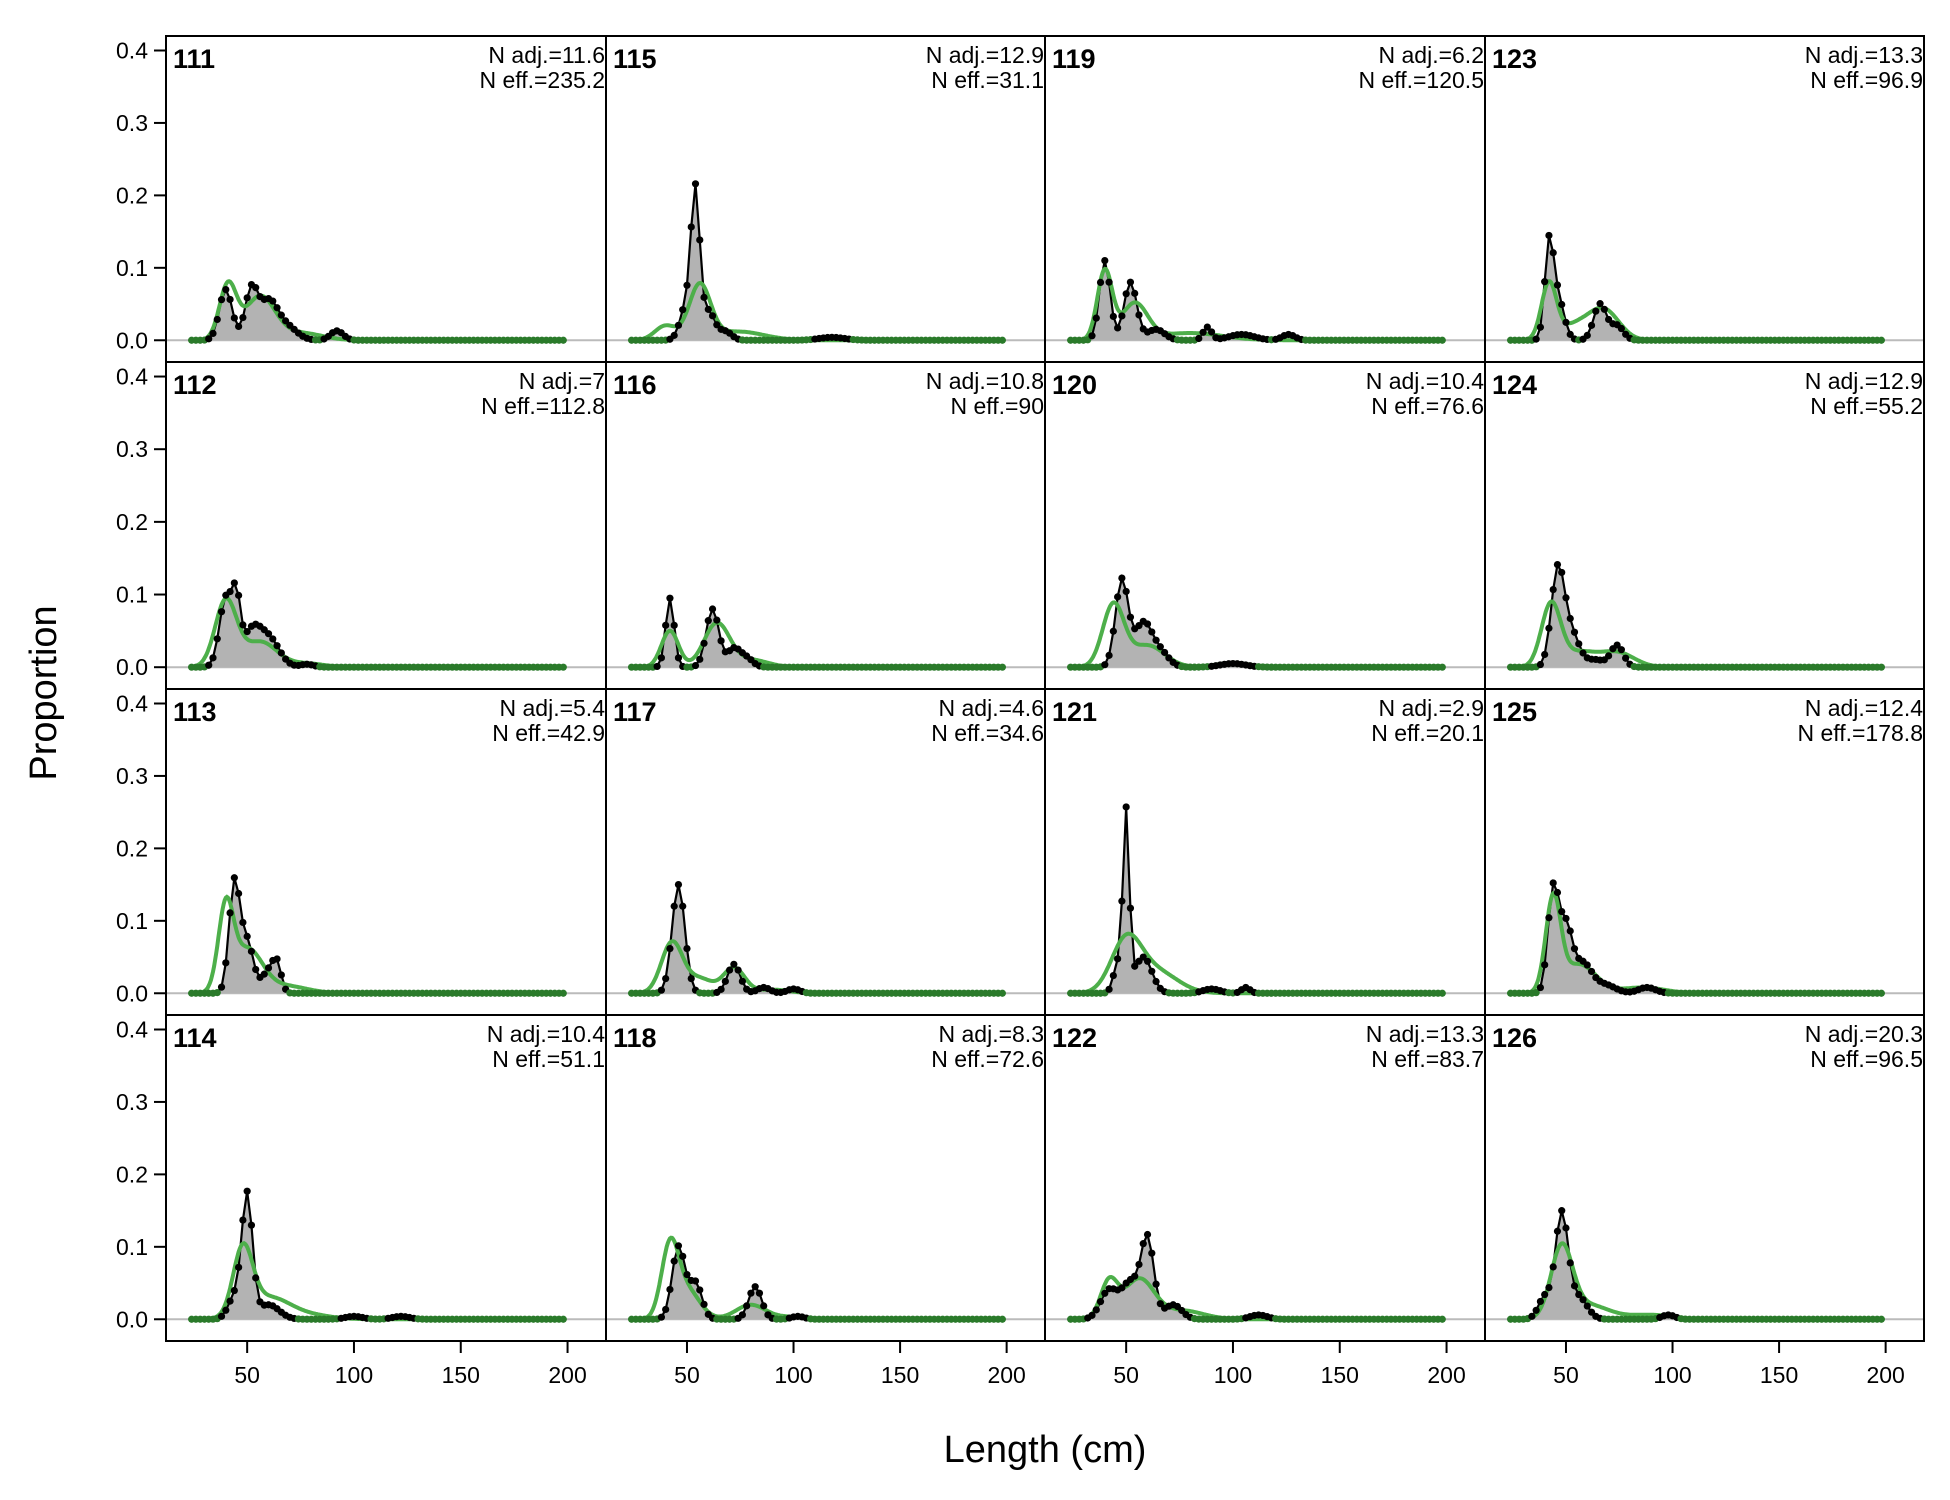 Image resolution: width=1950 pixels, height=1500 pixels. Describe the element at coordinates (1427, 733) in the screenshot. I see `n-eff-label: N eff.=20.1` at that location.